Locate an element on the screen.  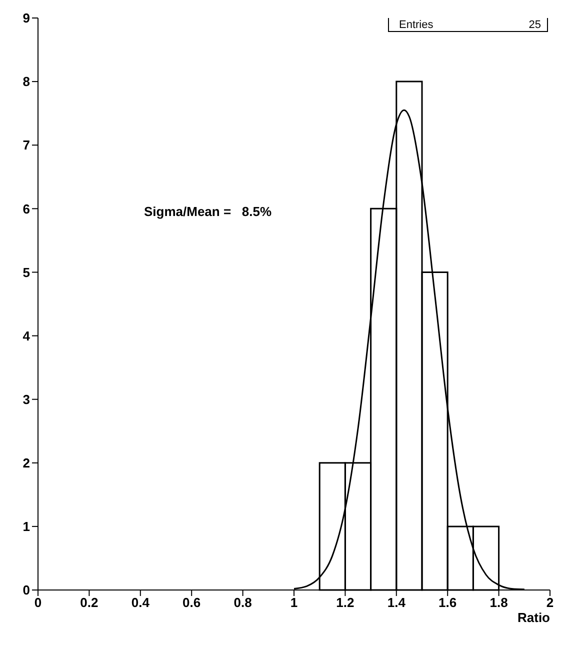
y-tick-label: 2 is located at coordinates (26, 463).